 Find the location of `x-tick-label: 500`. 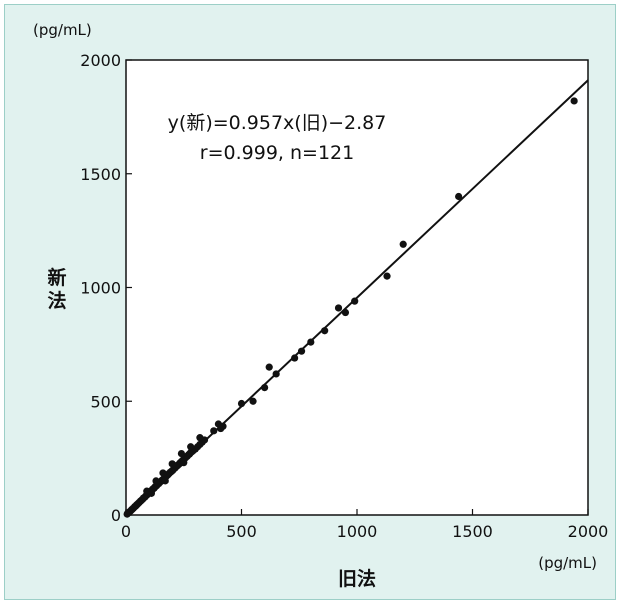

x-tick-label: 500 is located at coordinates (241, 531).